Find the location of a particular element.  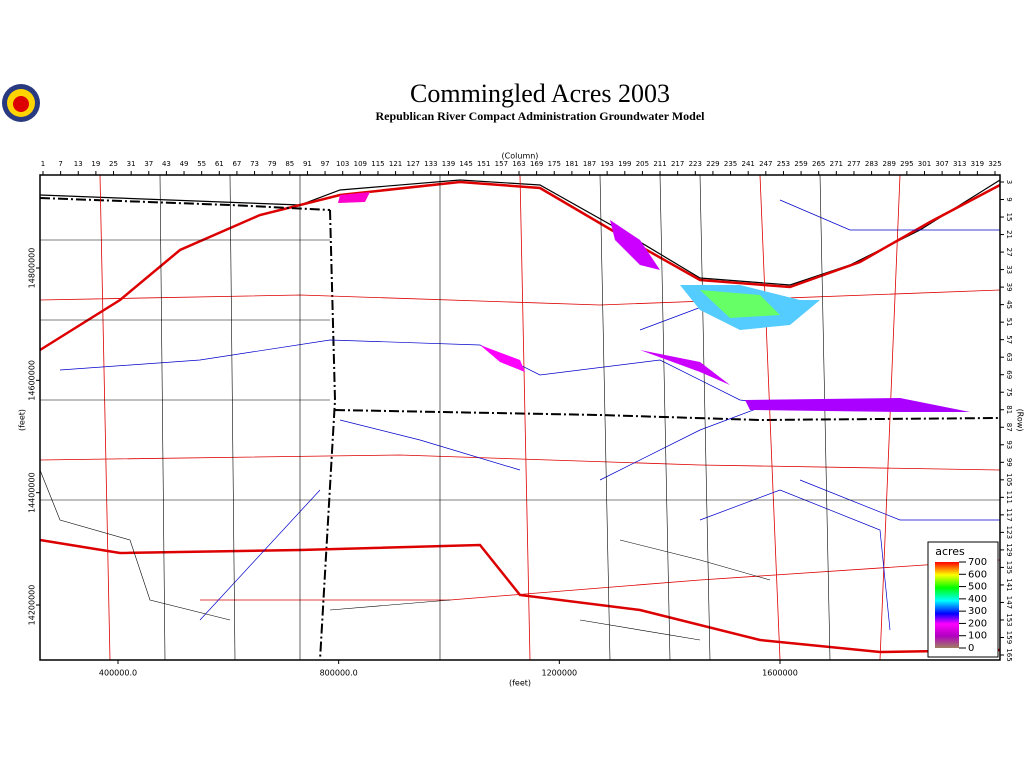

column-tick-label: 37 is located at coordinates (148, 164).